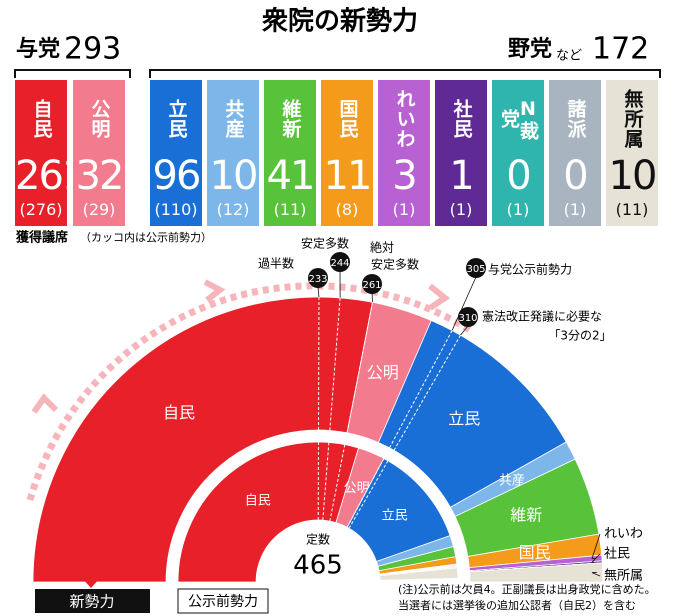 This screenshot has width=680, height=616. What do you see at coordinates (383, 372) in the screenshot?
I see `segment-label: 公明` at bounding box center [383, 372].